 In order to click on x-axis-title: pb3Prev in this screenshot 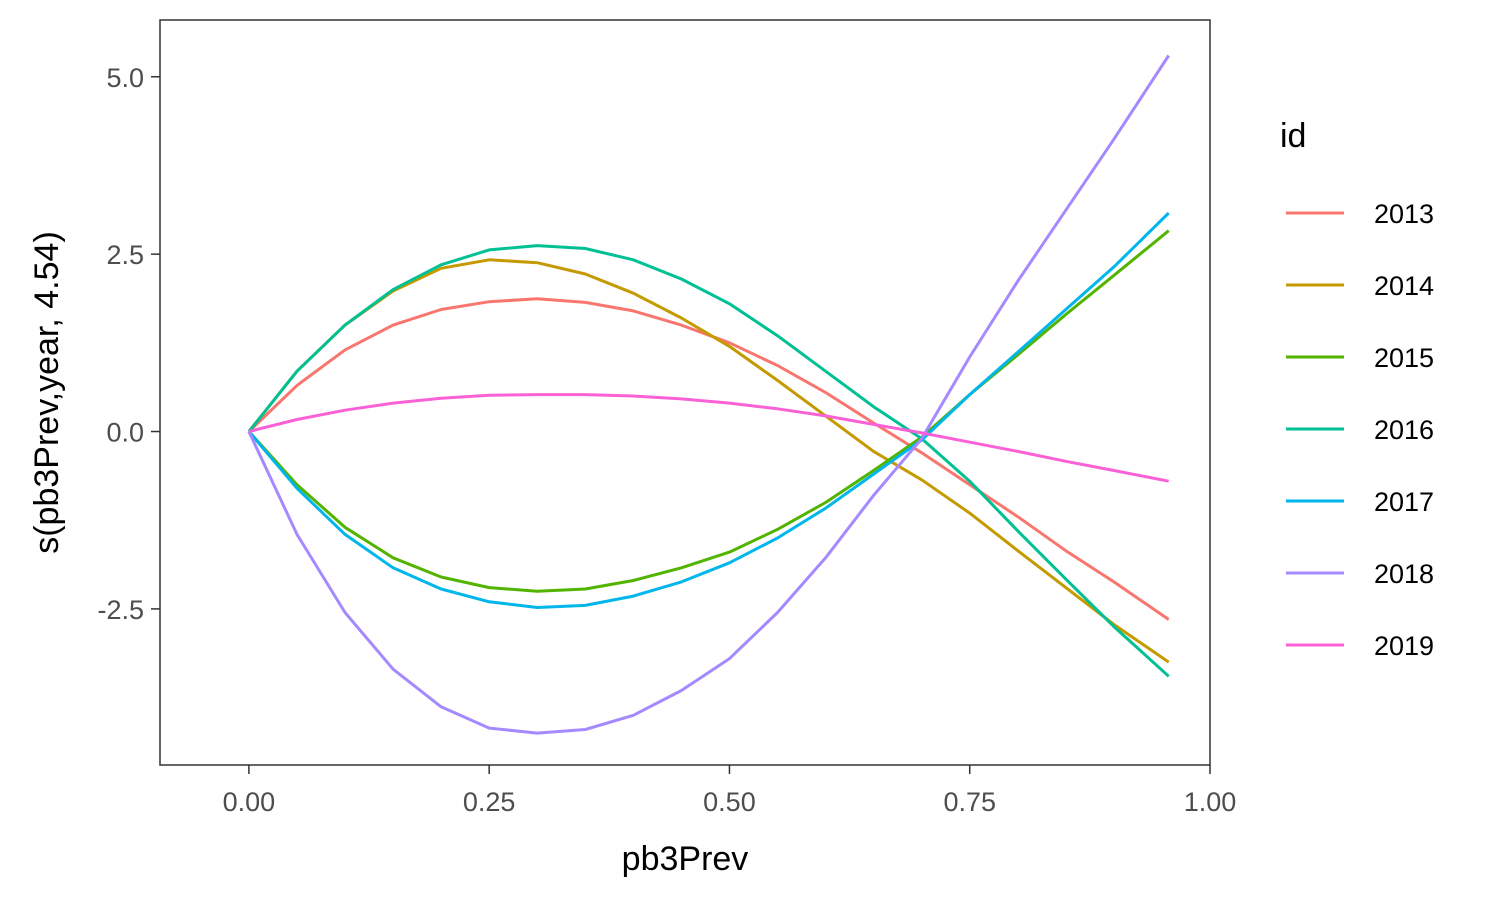, I will do `click(685, 859)`.